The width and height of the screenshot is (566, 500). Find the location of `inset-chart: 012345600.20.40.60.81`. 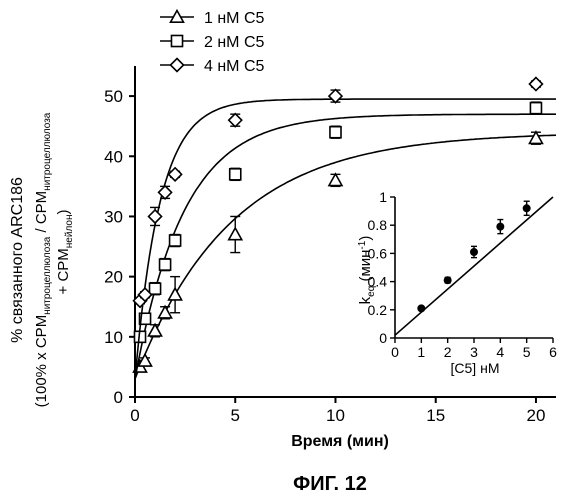

inset-chart: 012345600.20.40.60.81 is located at coordinates (463, 274).